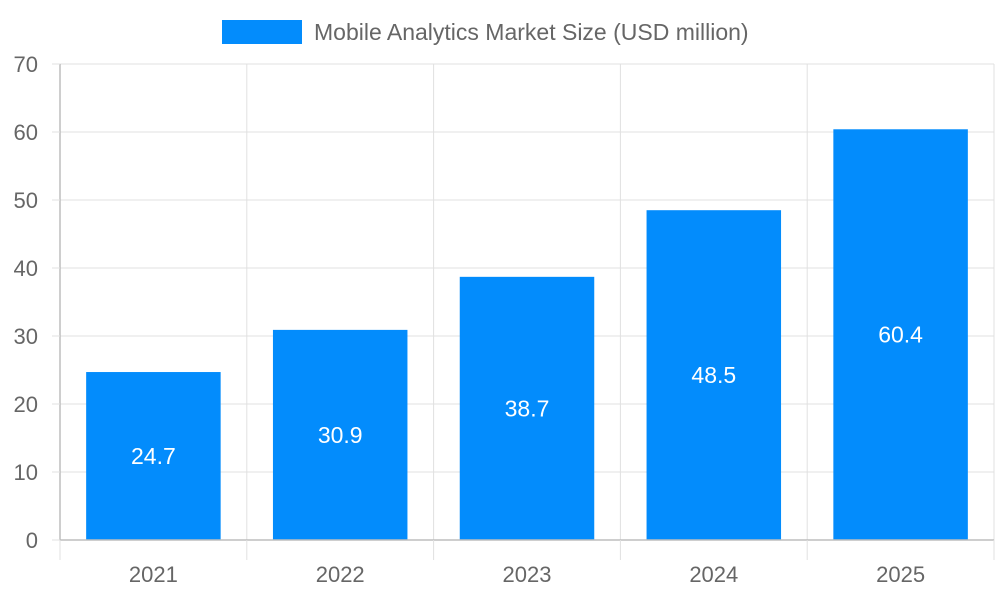 This screenshot has width=1000, height=600. Describe the element at coordinates (26, 132) in the screenshot. I see `y-tick-label: 60` at that location.